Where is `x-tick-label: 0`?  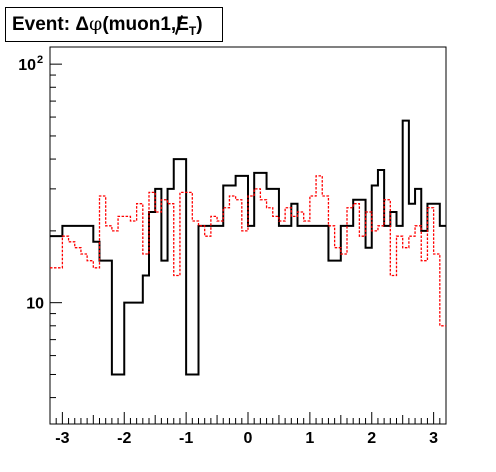 x-tick-label: 0 is located at coordinates (248, 438).